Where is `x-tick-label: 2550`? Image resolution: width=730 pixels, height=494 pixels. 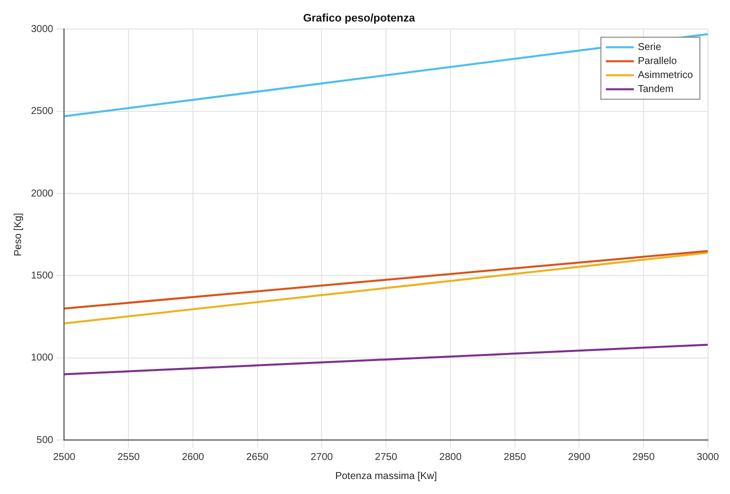 x-tick-label: 2550 is located at coordinates (128, 457).